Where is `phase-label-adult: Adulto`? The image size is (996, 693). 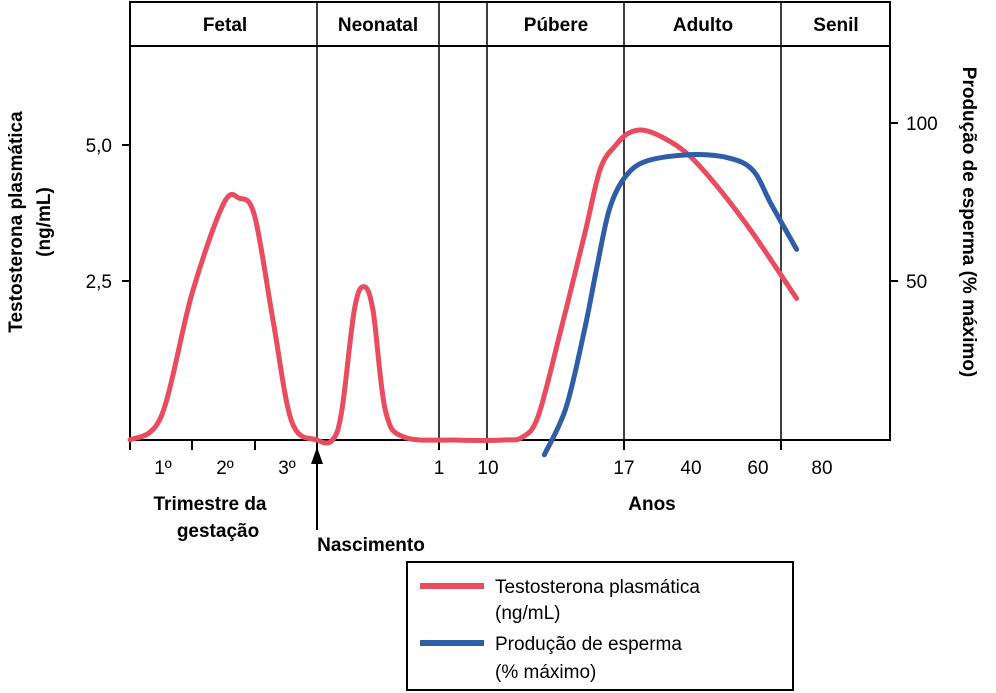 phase-label-adult: Adulto is located at coordinates (703, 25).